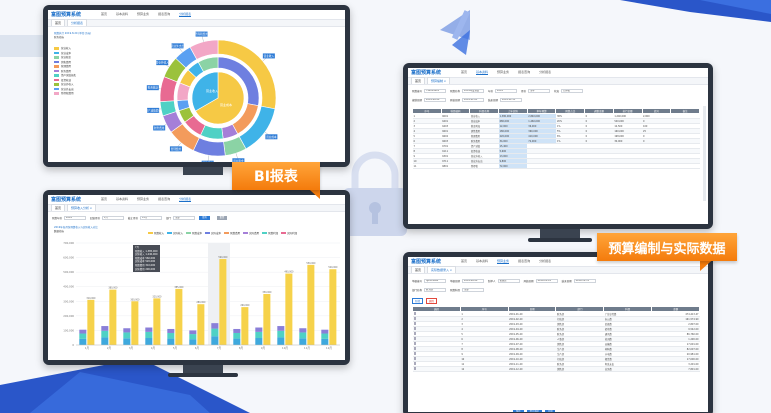  I want to click on column-header: 金额, so click(675, 309).